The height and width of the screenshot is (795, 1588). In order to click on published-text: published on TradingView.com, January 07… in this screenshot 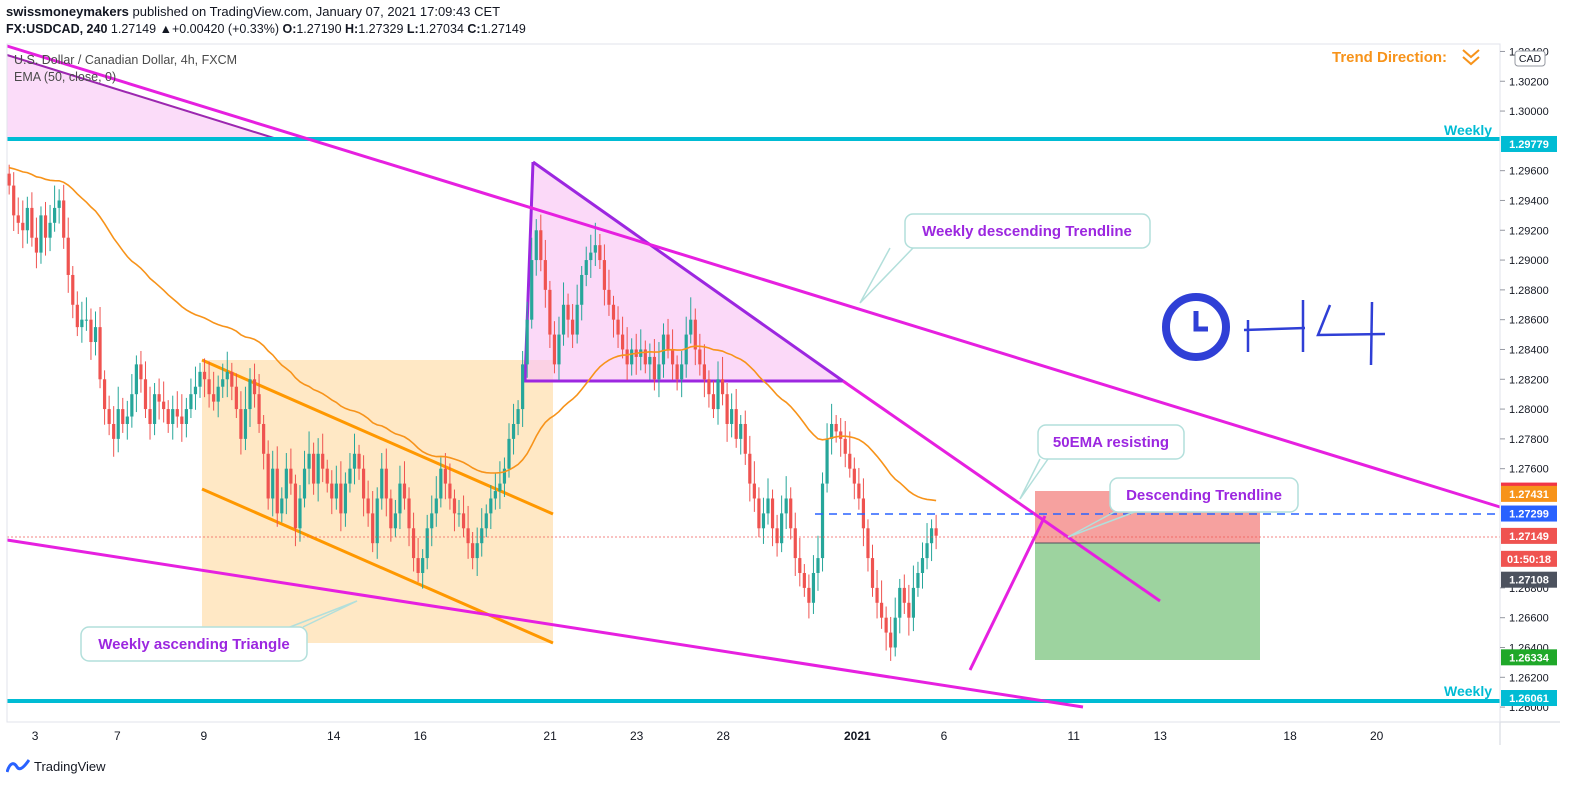, I will do `click(316, 11)`.